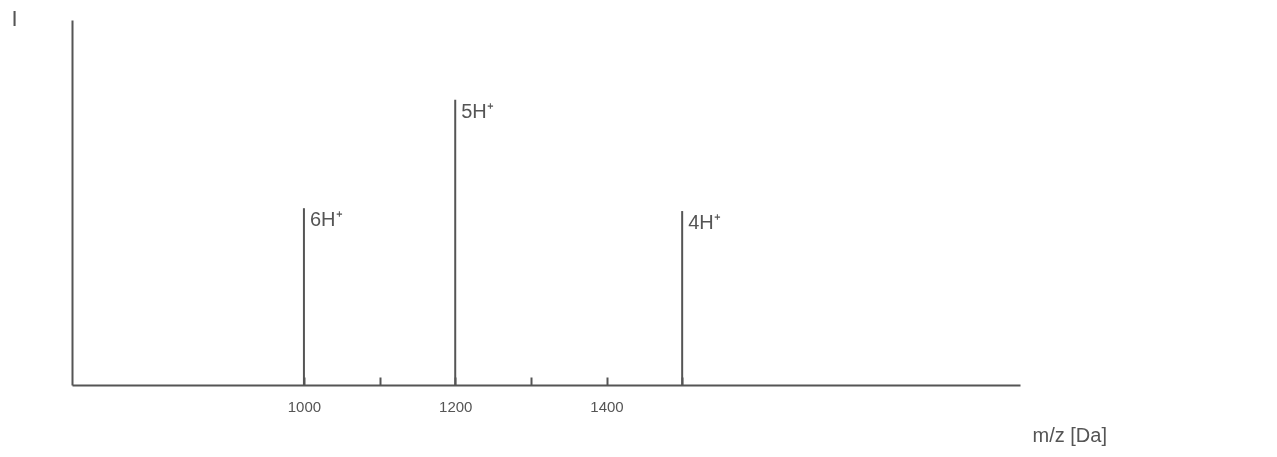  I want to click on annotation: 6H⁺, so click(326, 219).